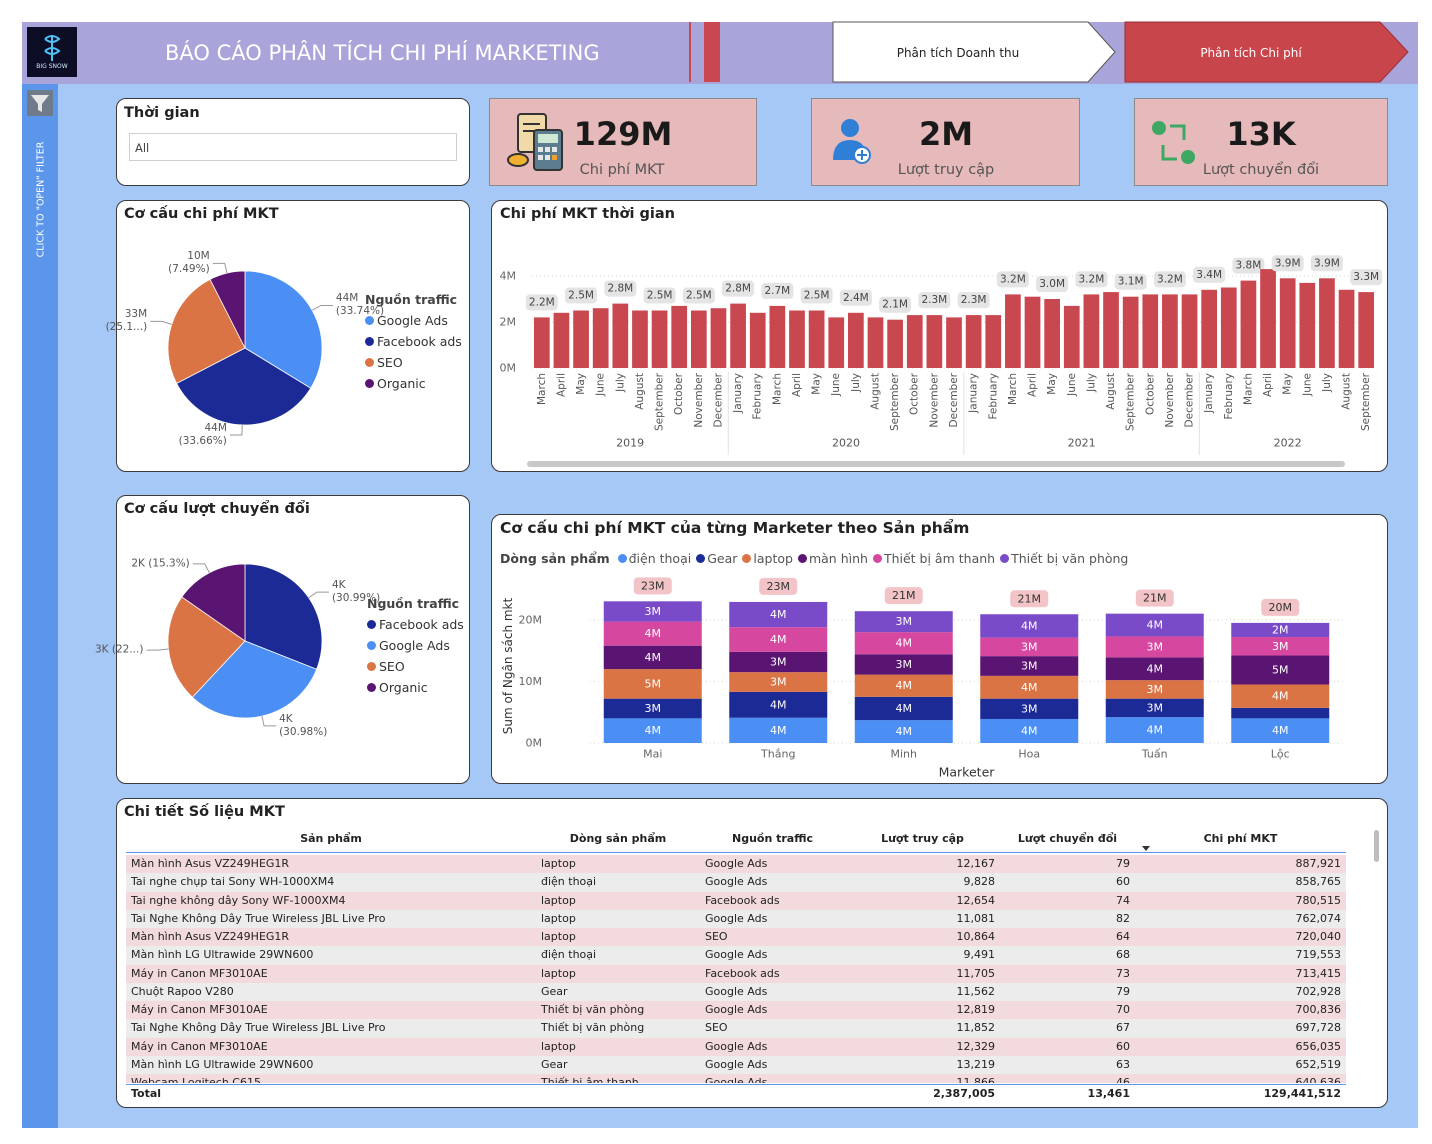 This screenshot has width=1432, height=1144. I want to click on nav-label: Phân tích Doanh thu, so click(958, 53).